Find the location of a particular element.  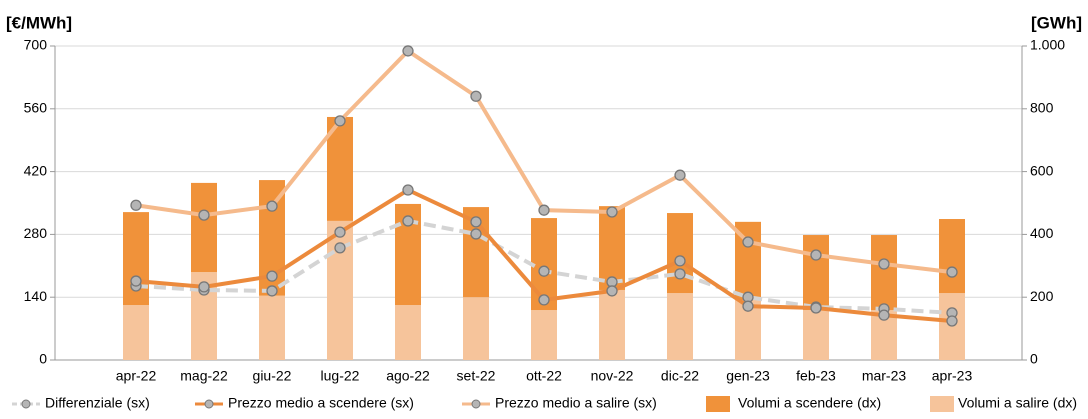

x-tick-label: ago-22 is located at coordinates (408, 376).